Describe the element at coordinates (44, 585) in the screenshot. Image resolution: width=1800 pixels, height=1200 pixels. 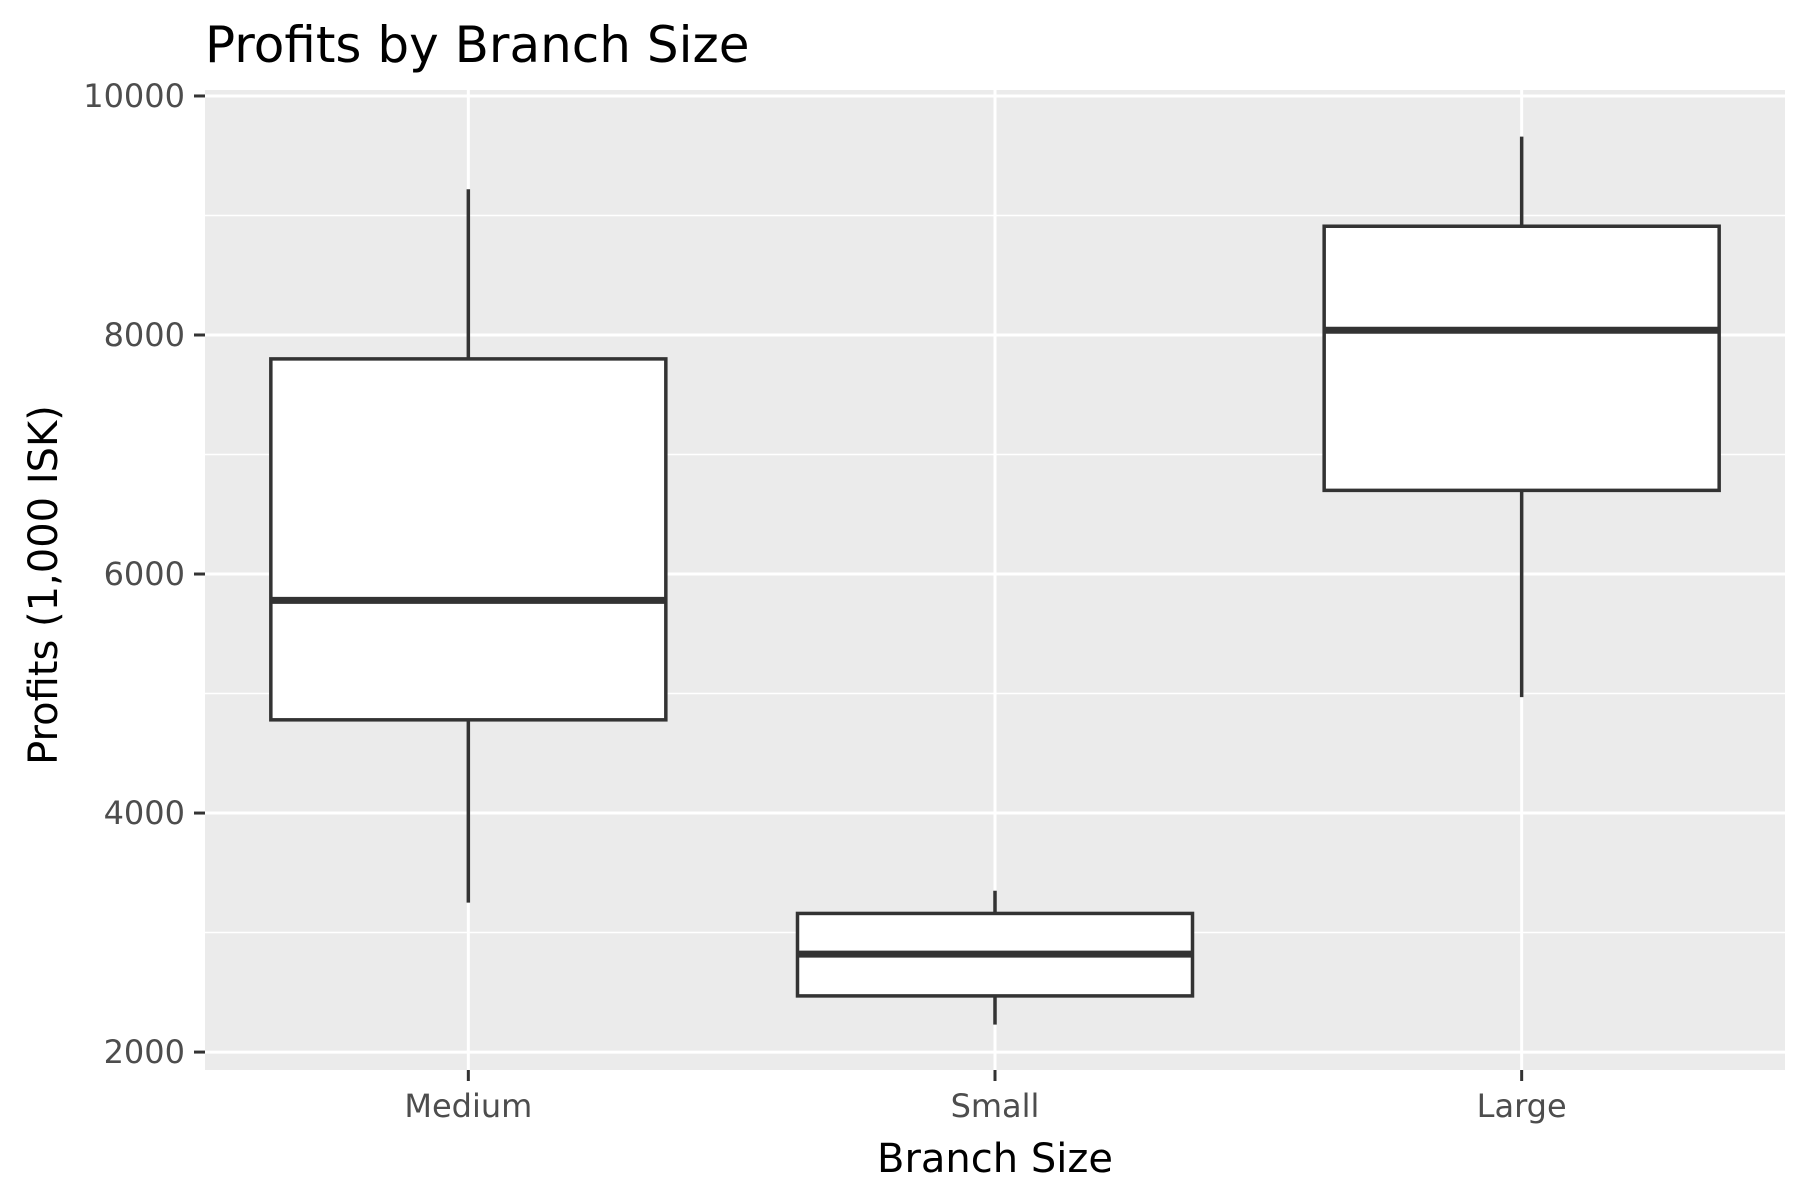
I see `y-axis-title: Profits (1,000 ISK)` at that location.